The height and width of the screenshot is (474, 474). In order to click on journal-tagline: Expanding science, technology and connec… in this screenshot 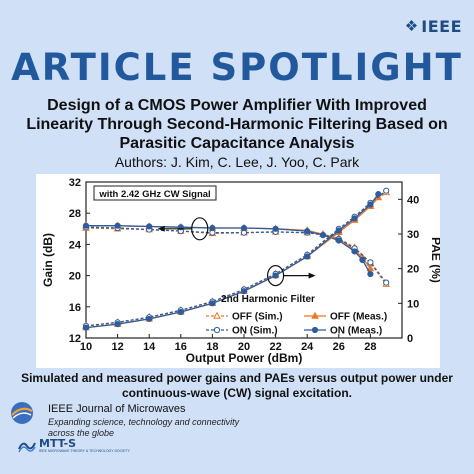, I will do `click(144, 427)`.